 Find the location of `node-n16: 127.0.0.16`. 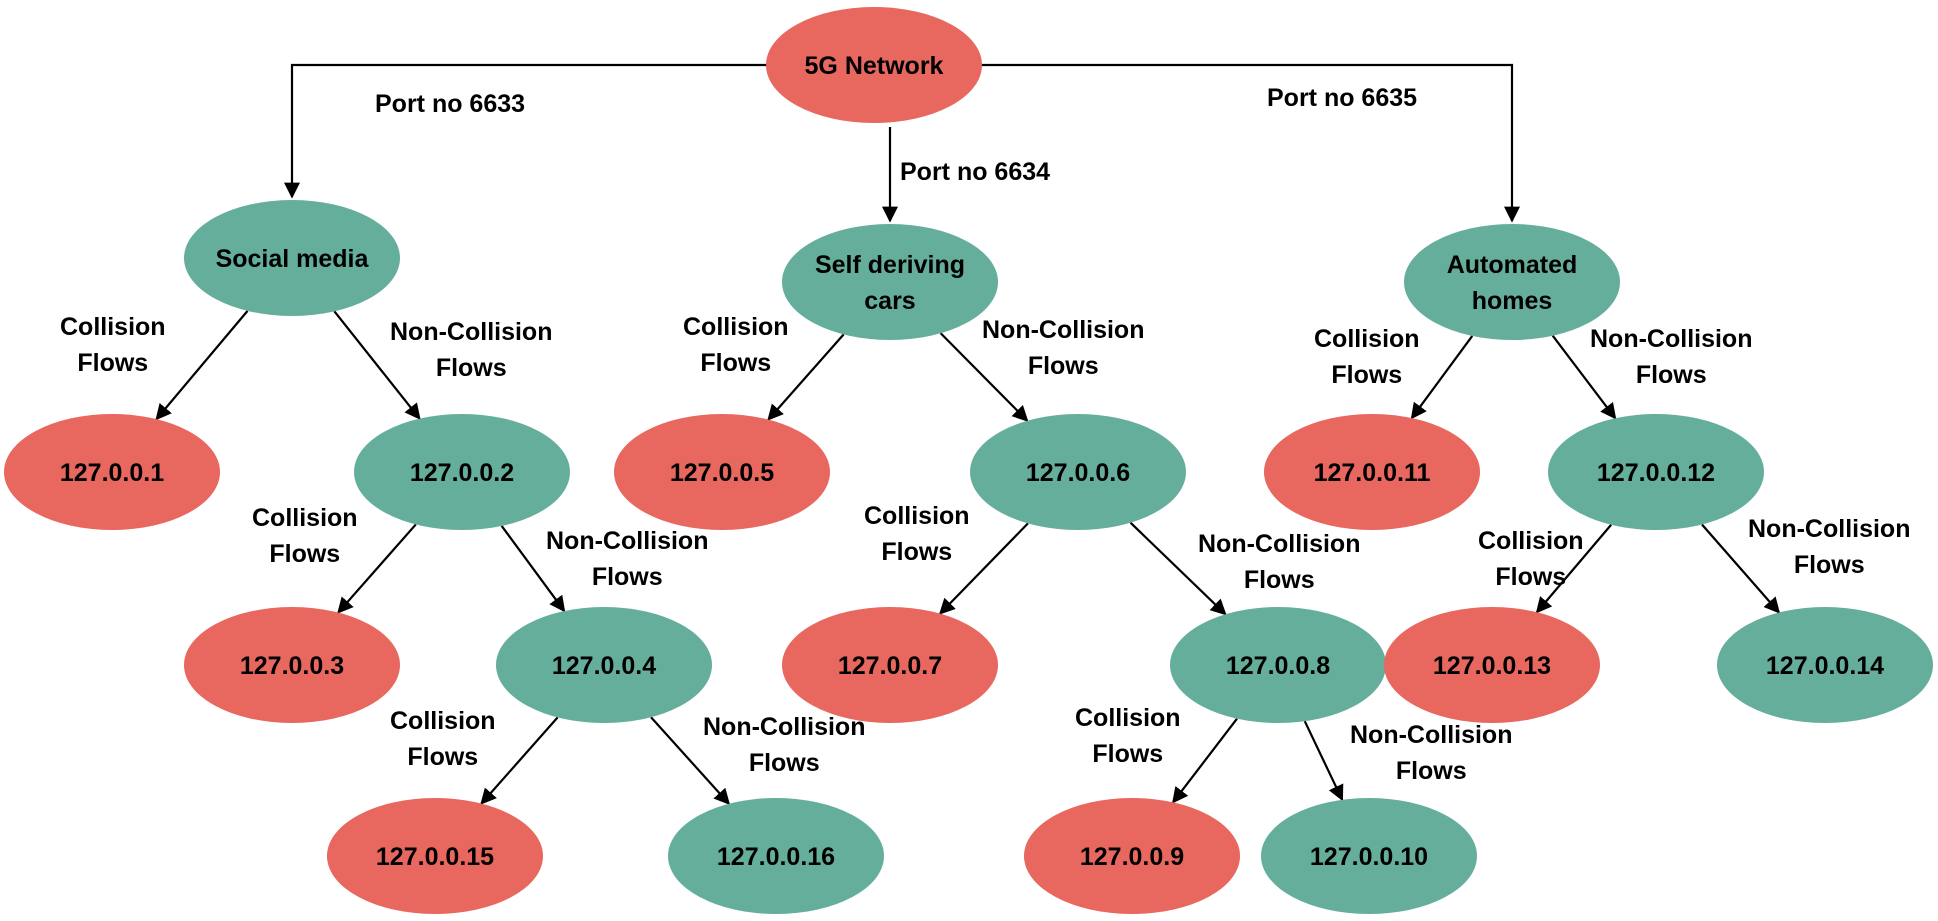

node-n16: 127.0.0.16 is located at coordinates (776, 856).